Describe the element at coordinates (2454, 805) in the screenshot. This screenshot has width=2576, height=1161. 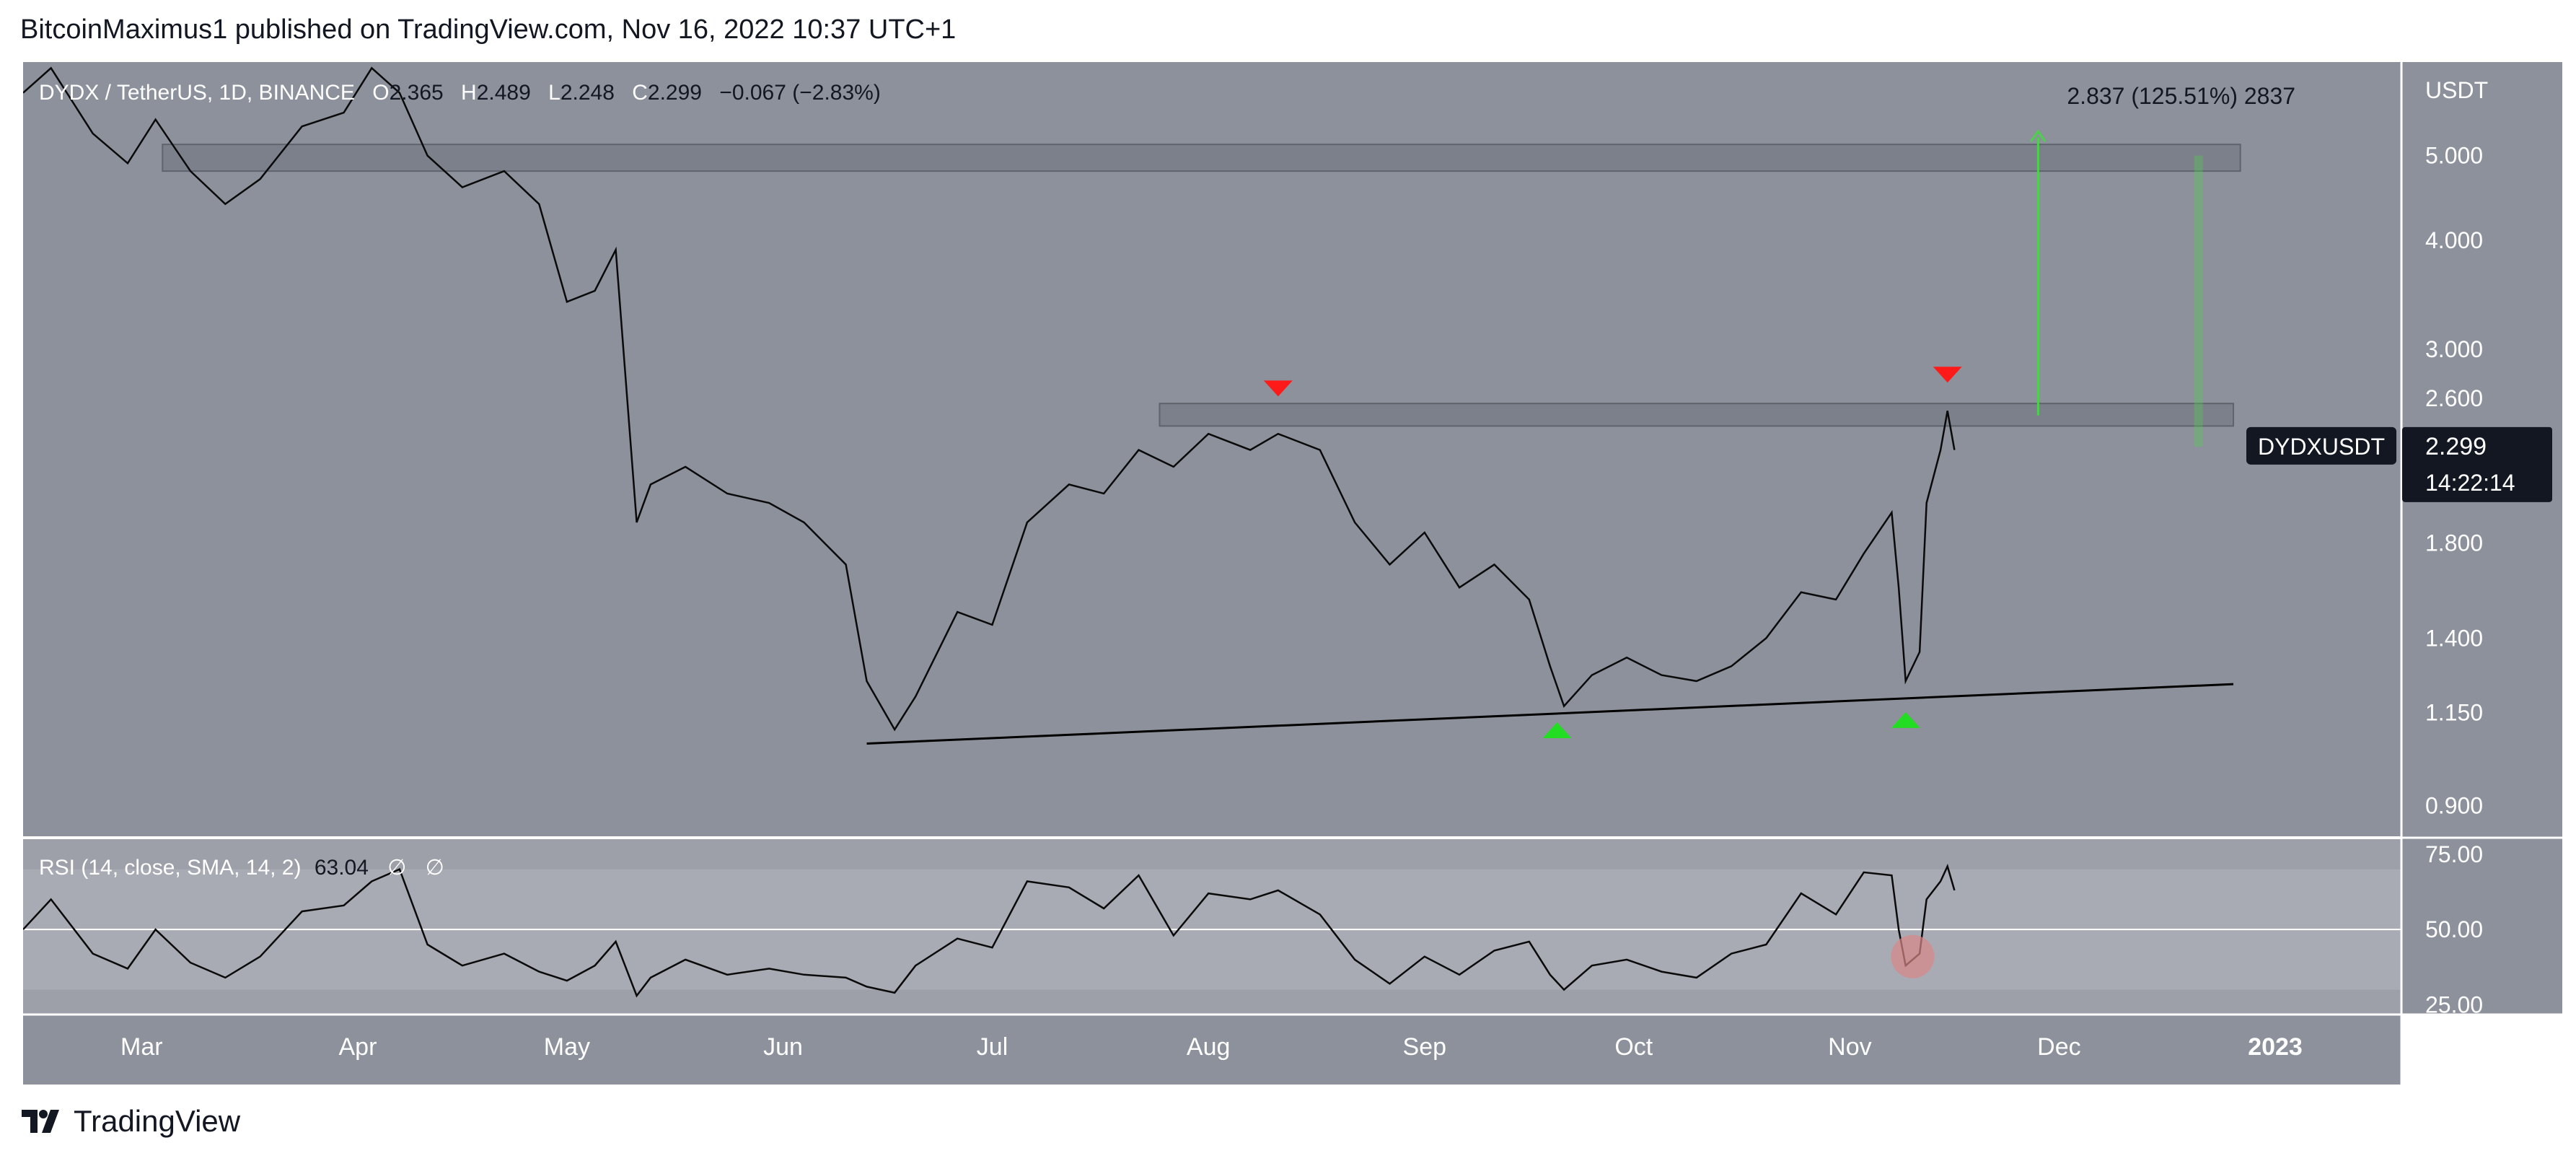
I see `price-tick-label: 0.900` at that location.